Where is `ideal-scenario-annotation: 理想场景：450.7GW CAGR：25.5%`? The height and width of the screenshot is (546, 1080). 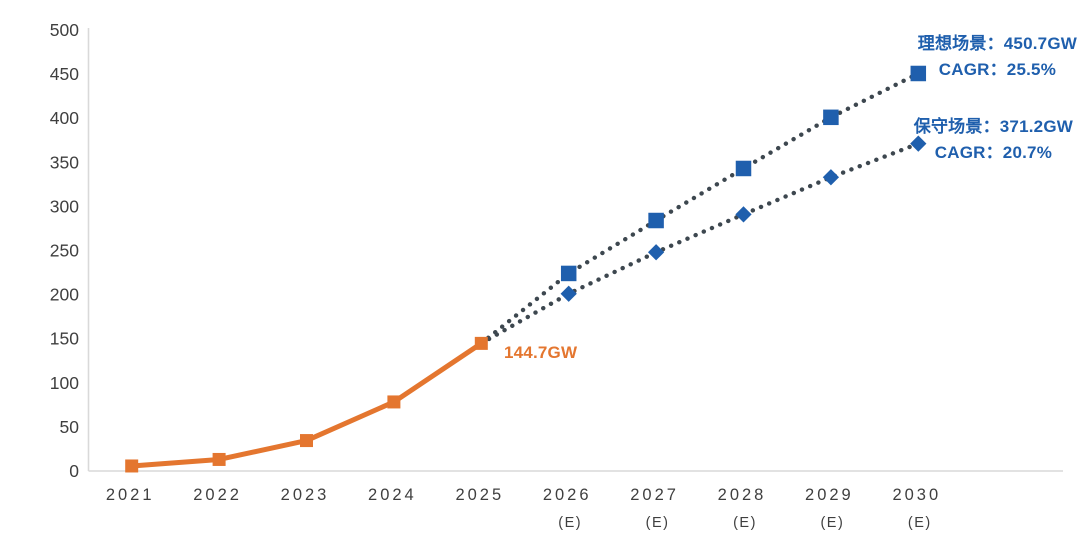
ideal-scenario-annotation: 理想场景：450.7GW CAGR：25.5% is located at coordinates (997, 57).